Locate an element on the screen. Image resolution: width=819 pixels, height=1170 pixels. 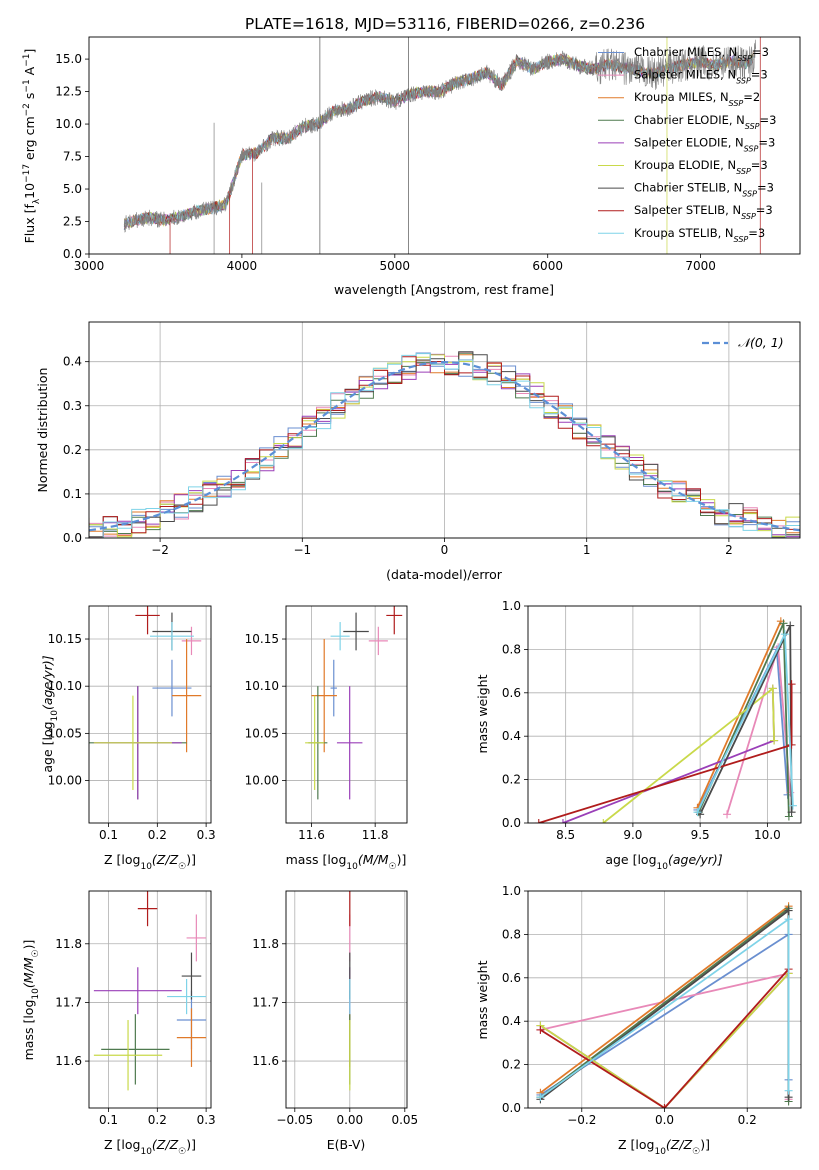
z-weight-panel-plot-area is located at coordinates (664, 1005).